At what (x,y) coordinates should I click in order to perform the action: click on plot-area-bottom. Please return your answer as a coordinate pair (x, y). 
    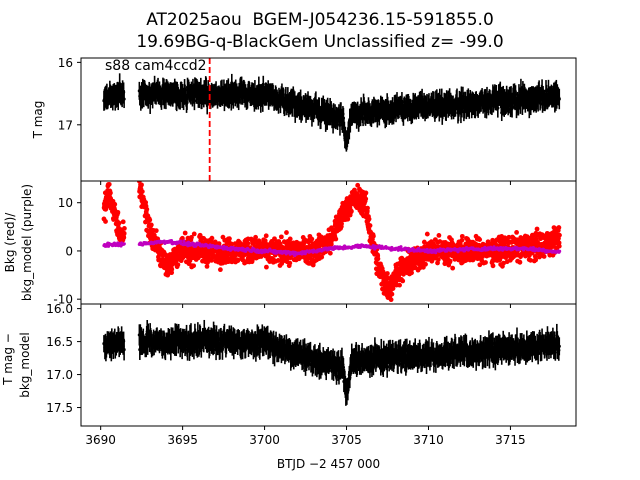
    Looking at the image, I should click on (331, 362).